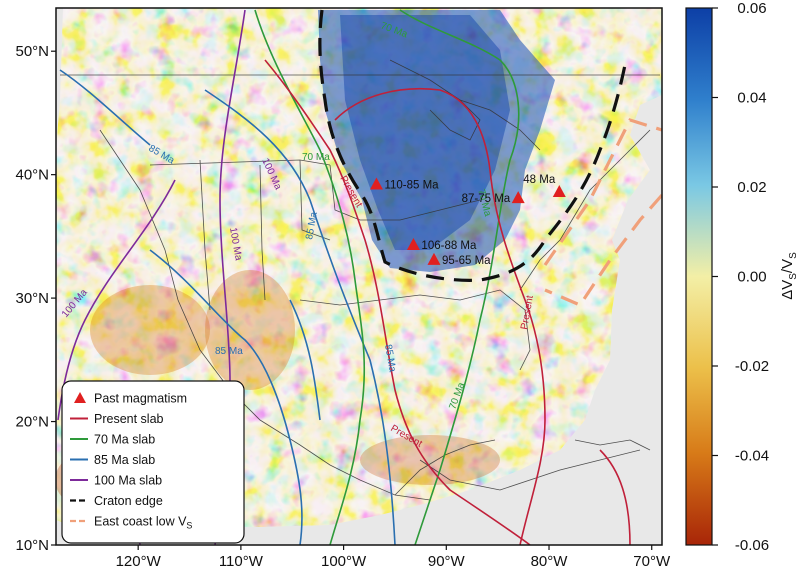  What do you see at coordinates (789, 276) in the screenshot?
I see `colorbar-title: ΔVS/VS` at bounding box center [789, 276].